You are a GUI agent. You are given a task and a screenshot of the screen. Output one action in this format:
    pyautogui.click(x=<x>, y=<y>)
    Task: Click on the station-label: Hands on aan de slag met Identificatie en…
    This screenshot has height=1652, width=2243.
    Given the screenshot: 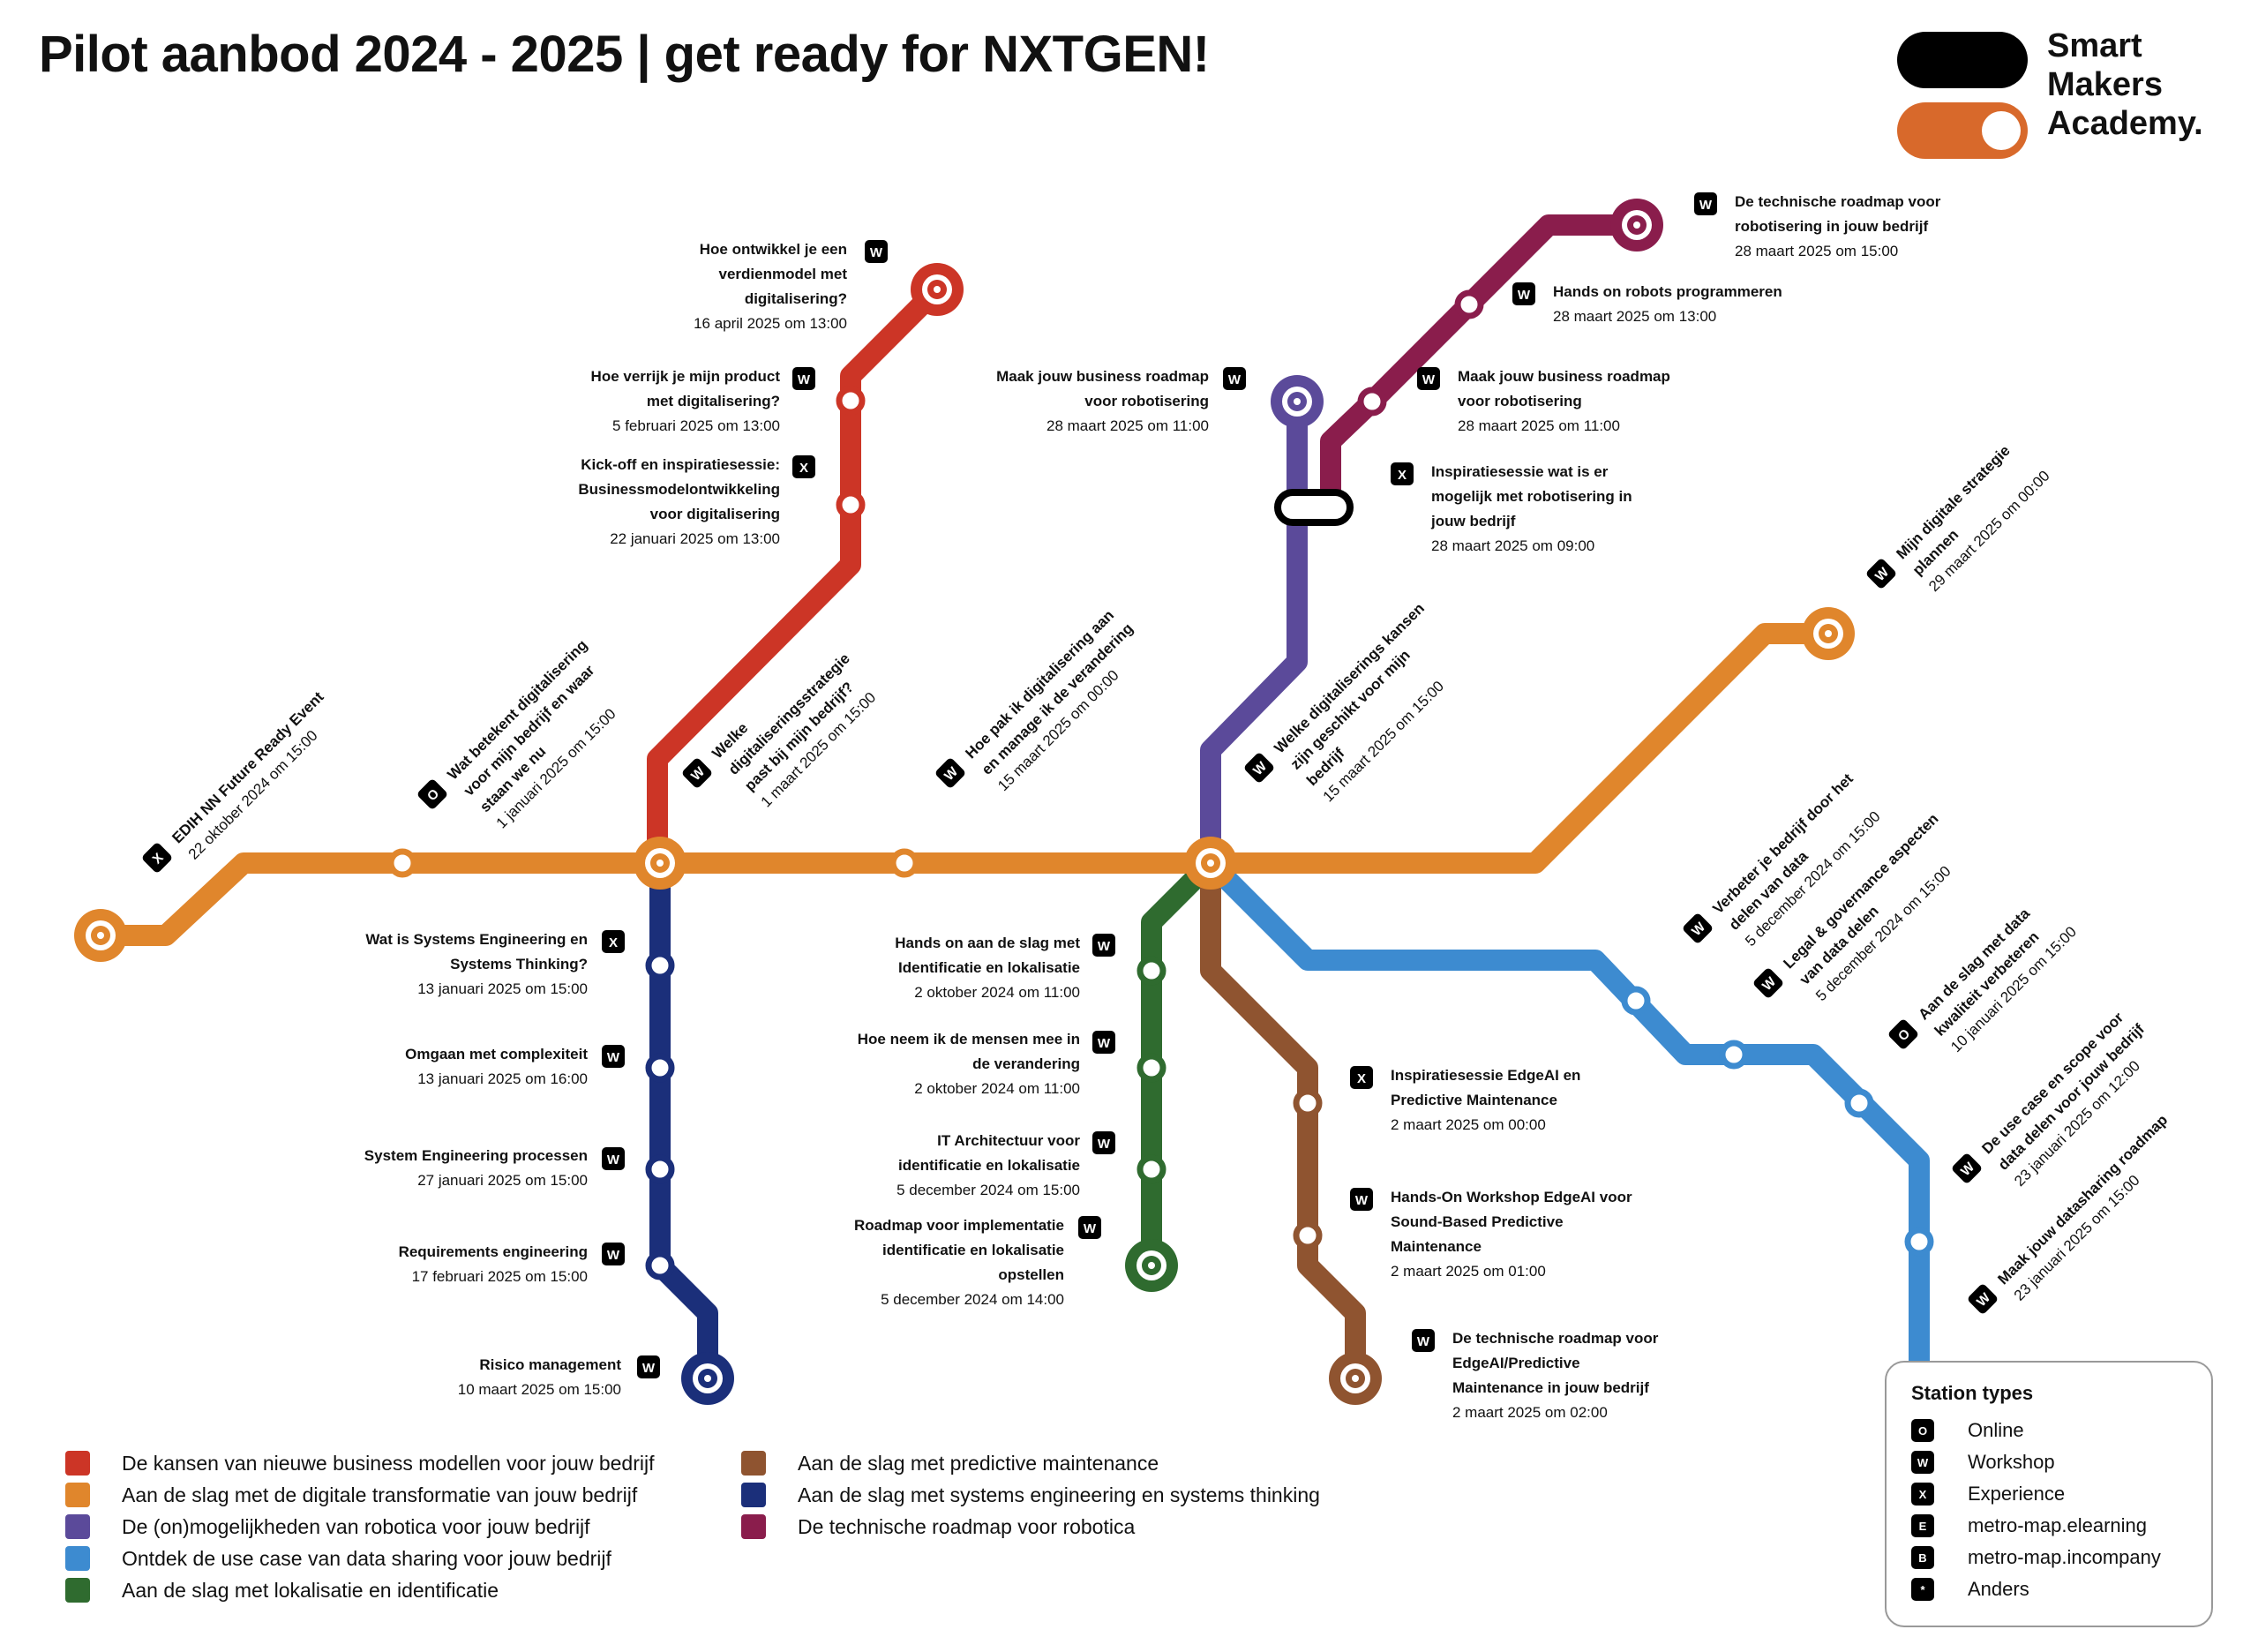 What is the action you would take?
    pyautogui.click(x=1005, y=967)
    